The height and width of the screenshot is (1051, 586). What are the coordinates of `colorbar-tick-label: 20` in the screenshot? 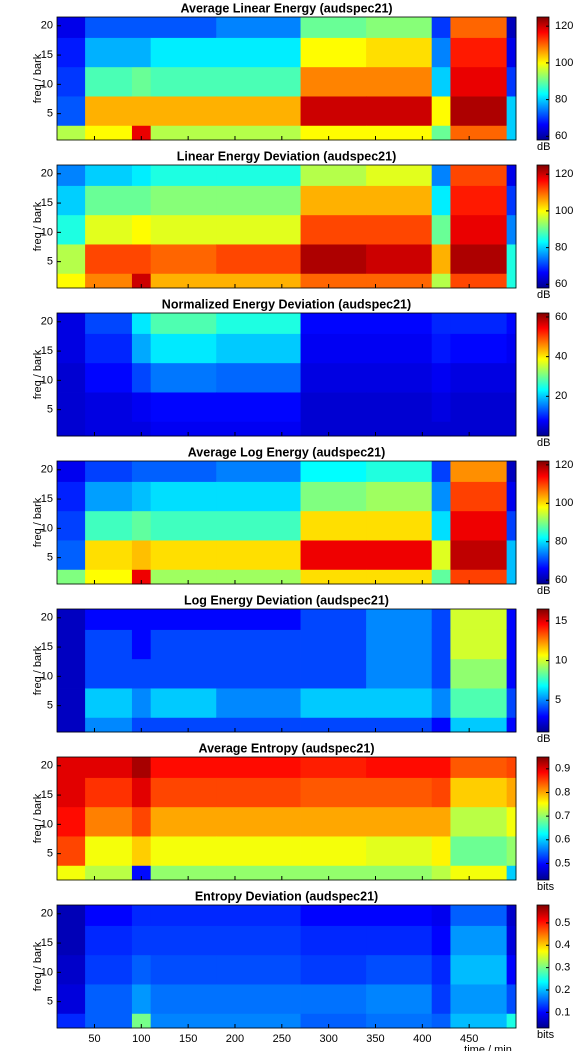 It's located at (561, 396).